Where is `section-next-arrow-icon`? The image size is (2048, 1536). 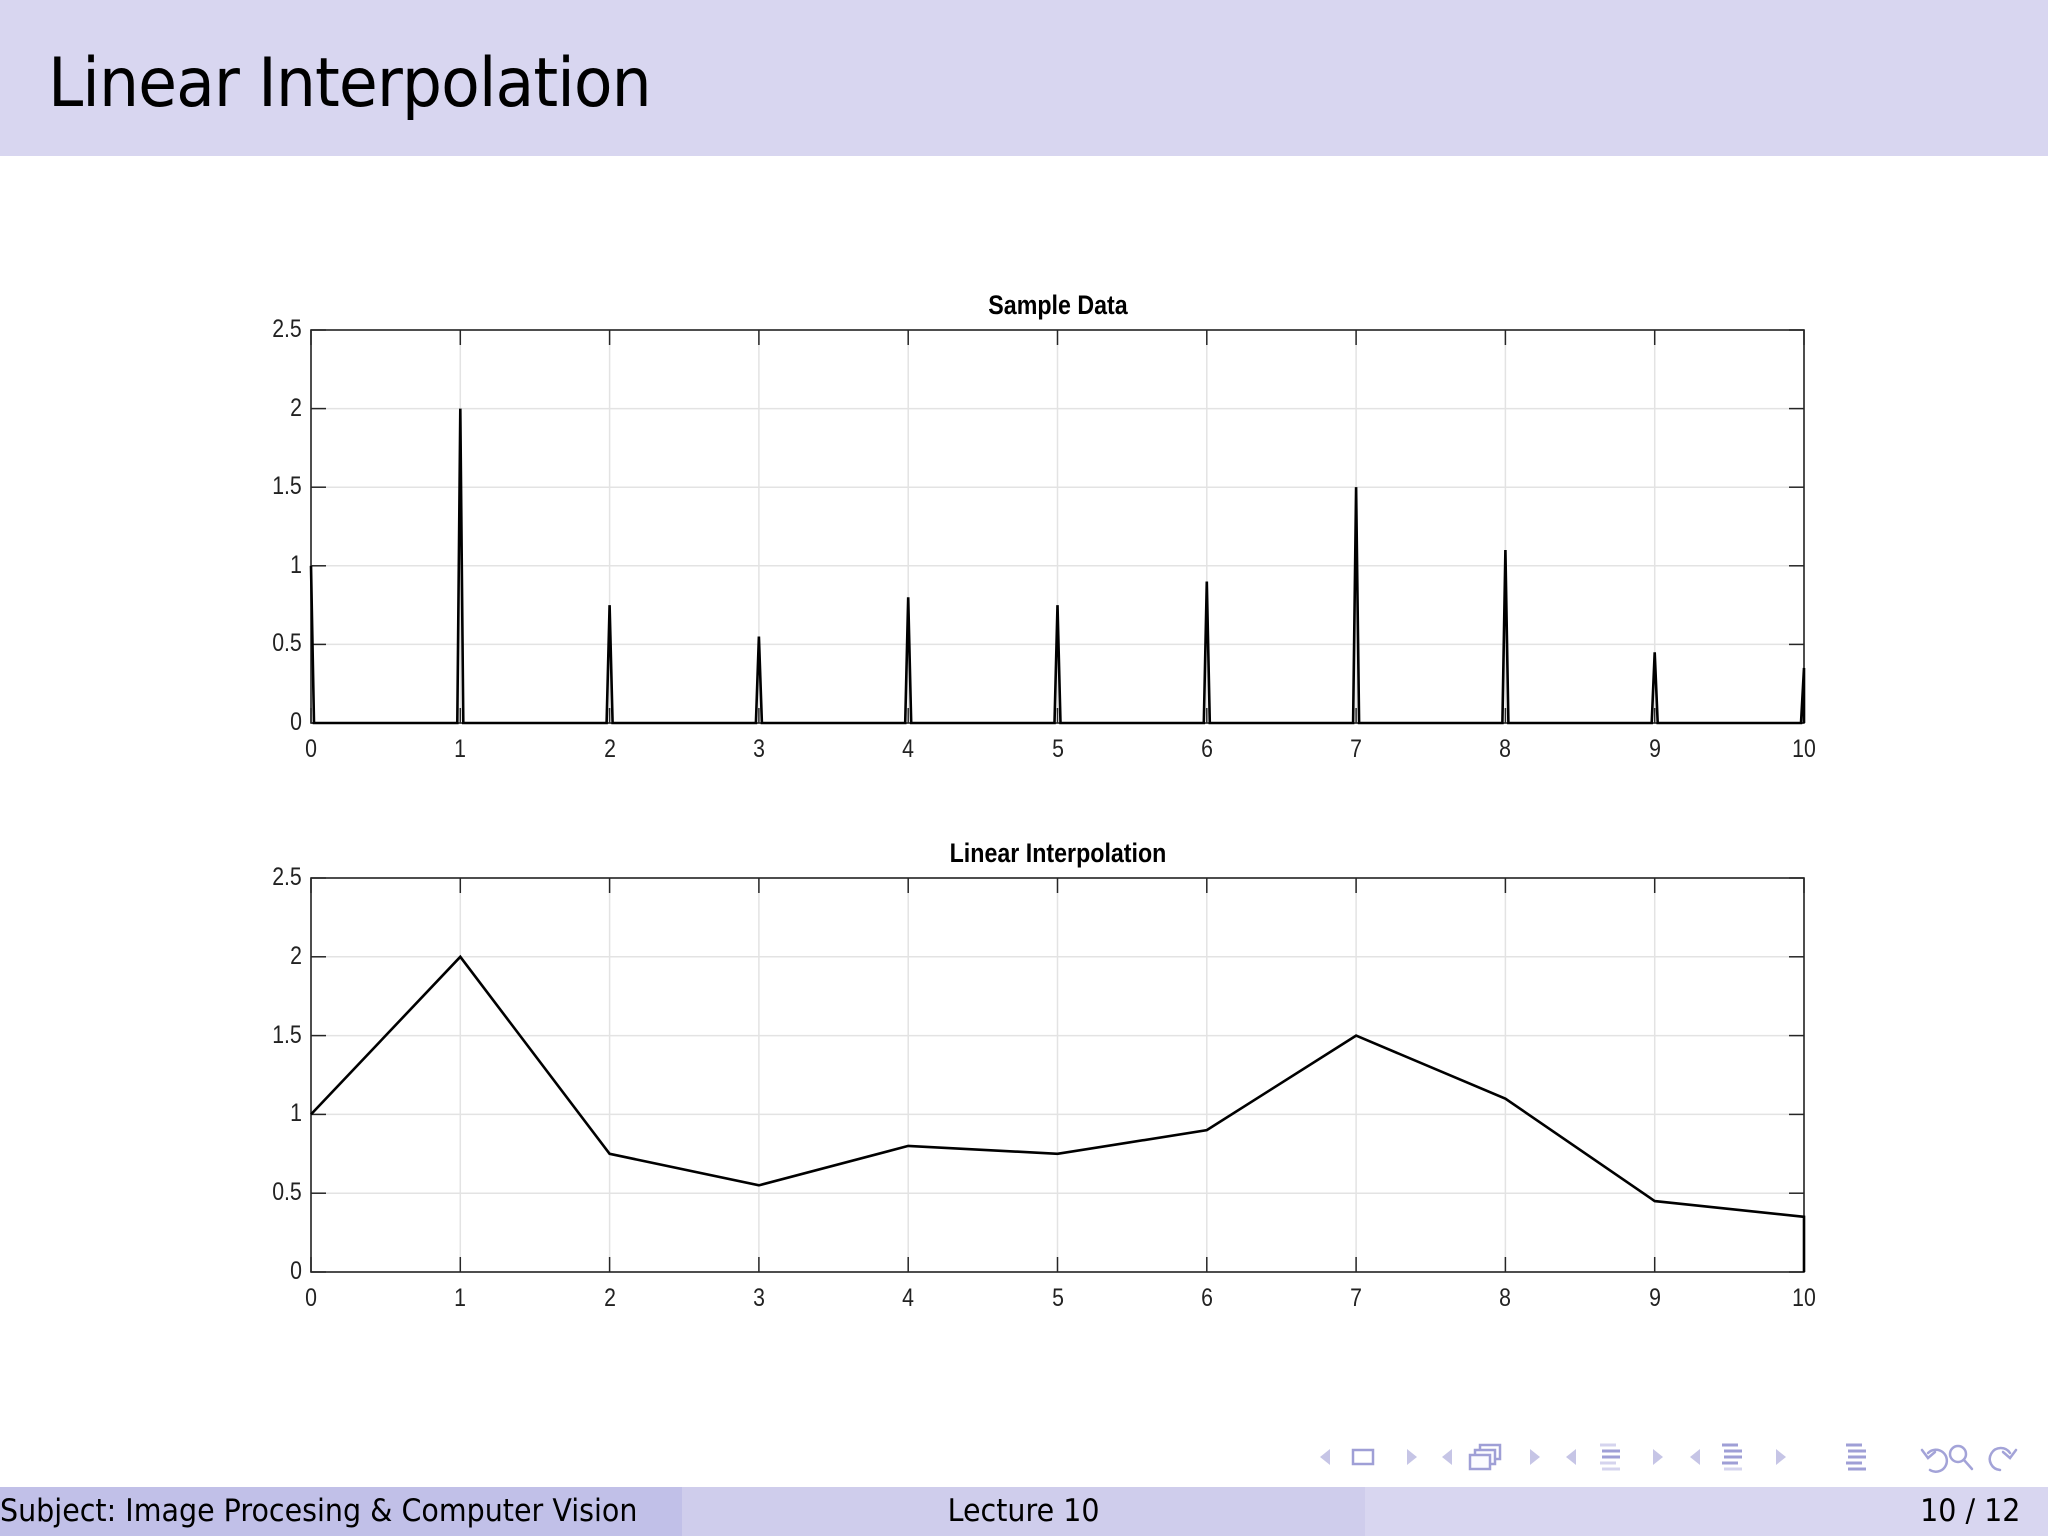 section-next-arrow-icon is located at coordinates (1658, 1457).